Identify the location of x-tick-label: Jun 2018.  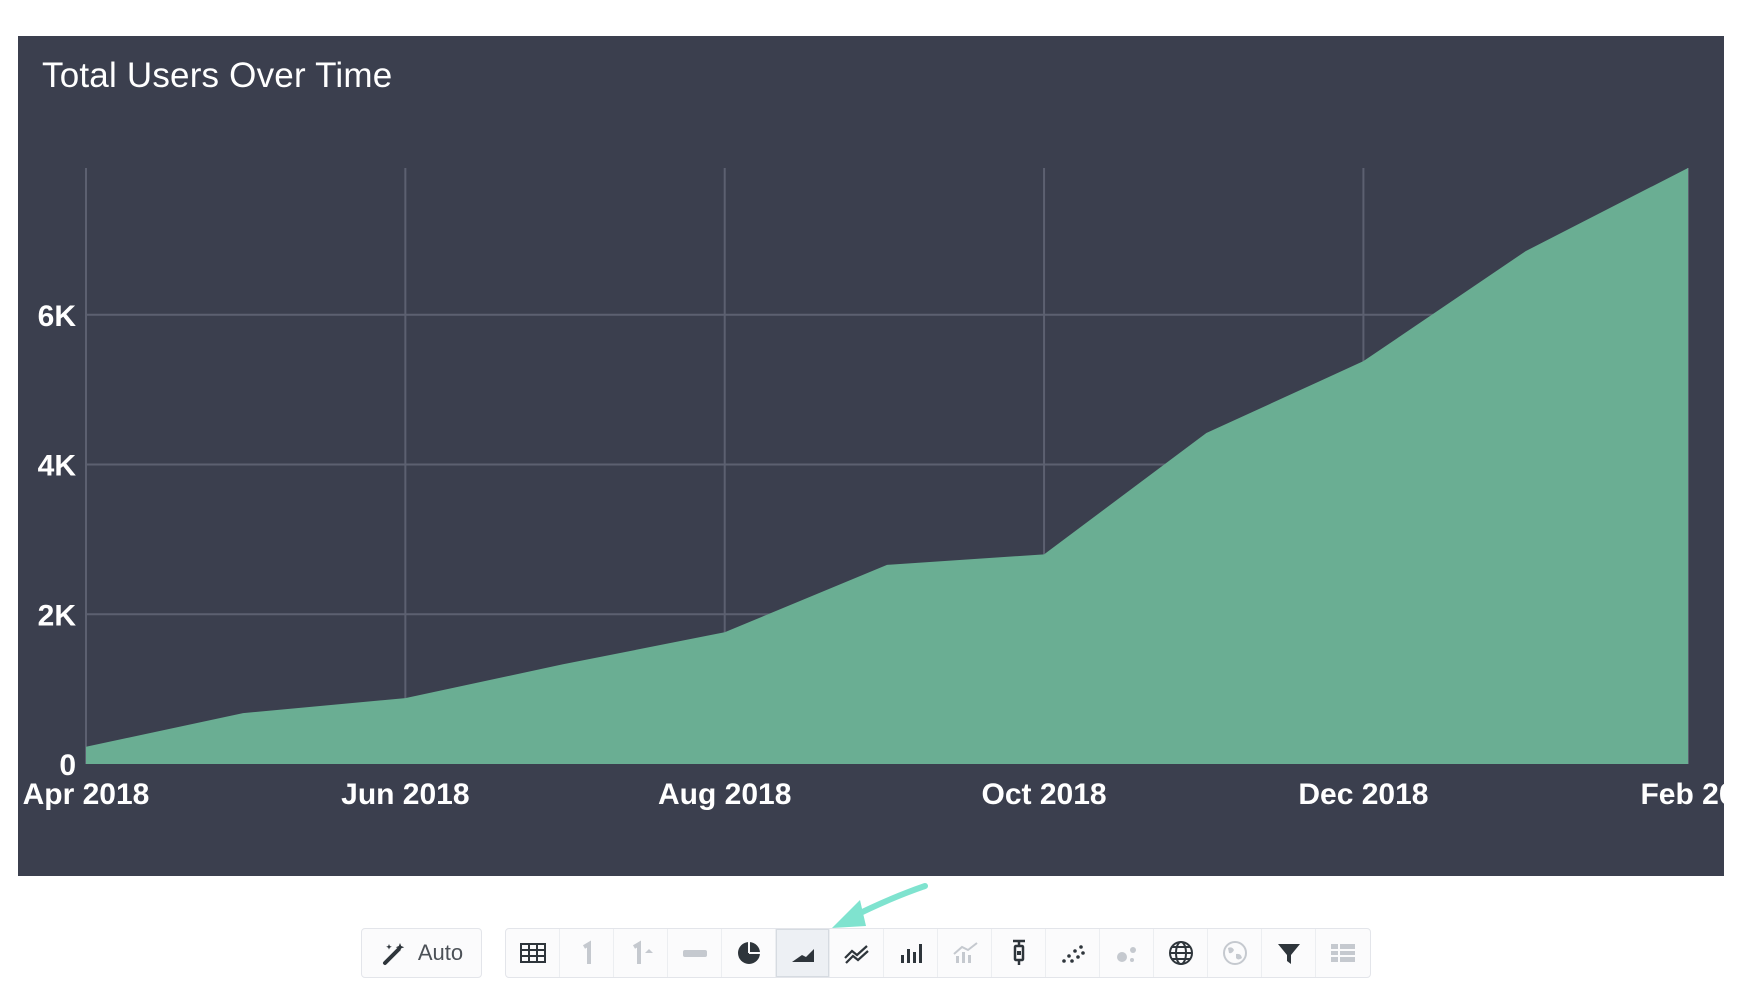
(405, 794).